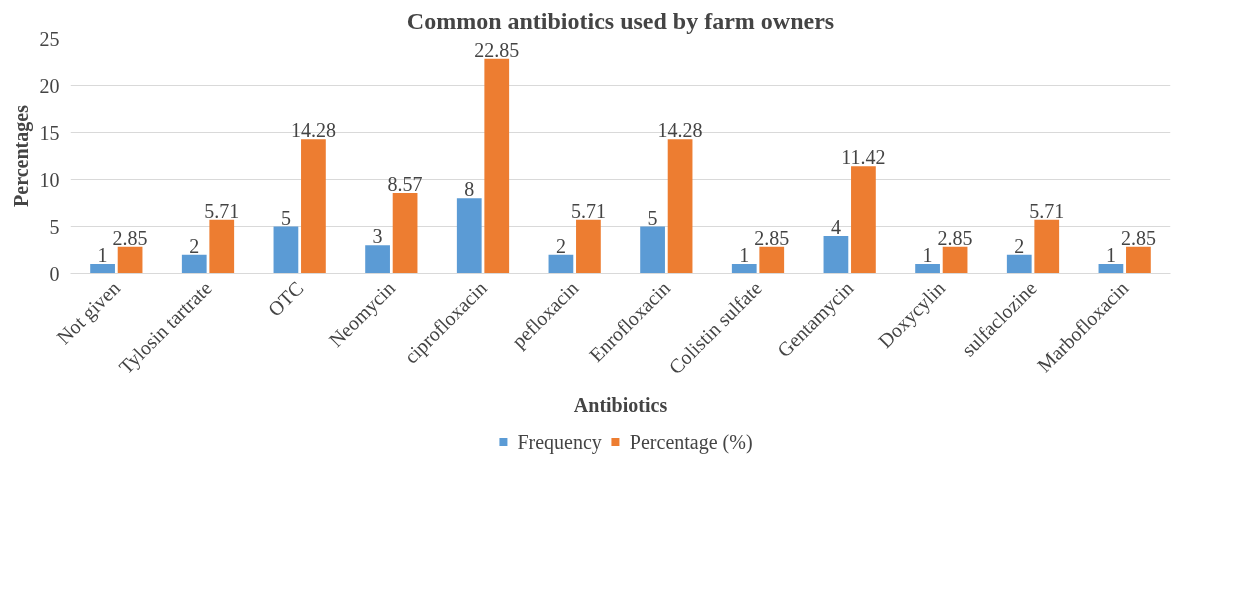 The height and width of the screenshot is (614, 1252). Describe the element at coordinates (49, 179) in the screenshot. I see `y-tick-label: 10` at that location.